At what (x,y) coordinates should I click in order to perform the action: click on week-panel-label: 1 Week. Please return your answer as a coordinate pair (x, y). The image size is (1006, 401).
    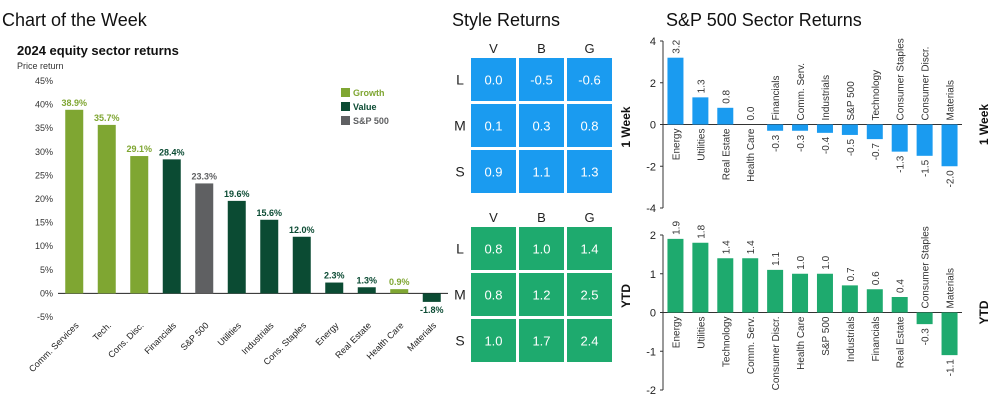
    Looking at the image, I should click on (984, 124).